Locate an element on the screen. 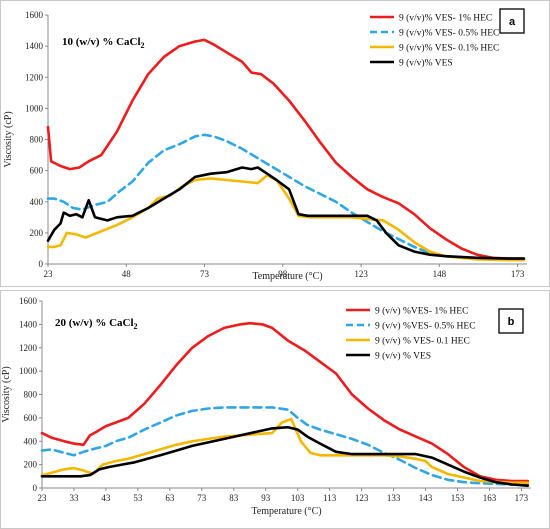 The width and height of the screenshot is (550, 529). x-tick-label: 143 is located at coordinates (426, 498).